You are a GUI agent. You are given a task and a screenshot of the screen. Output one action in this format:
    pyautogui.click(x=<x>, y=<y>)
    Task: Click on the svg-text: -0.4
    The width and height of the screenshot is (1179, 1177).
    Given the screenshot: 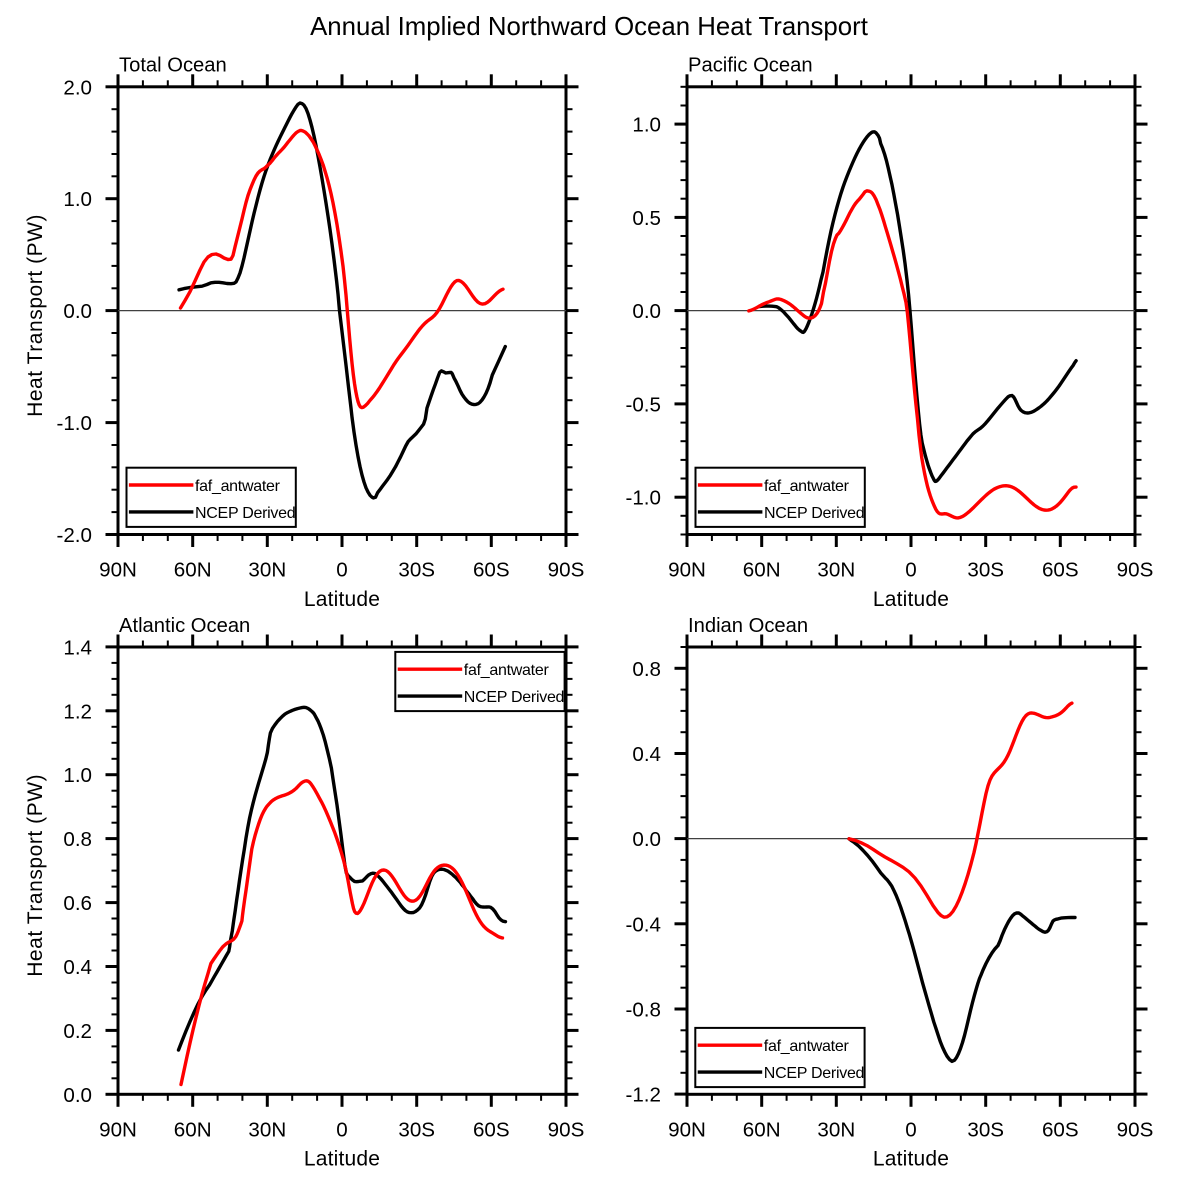 What is the action you would take?
    pyautogui.click(x=644, y=924)
    